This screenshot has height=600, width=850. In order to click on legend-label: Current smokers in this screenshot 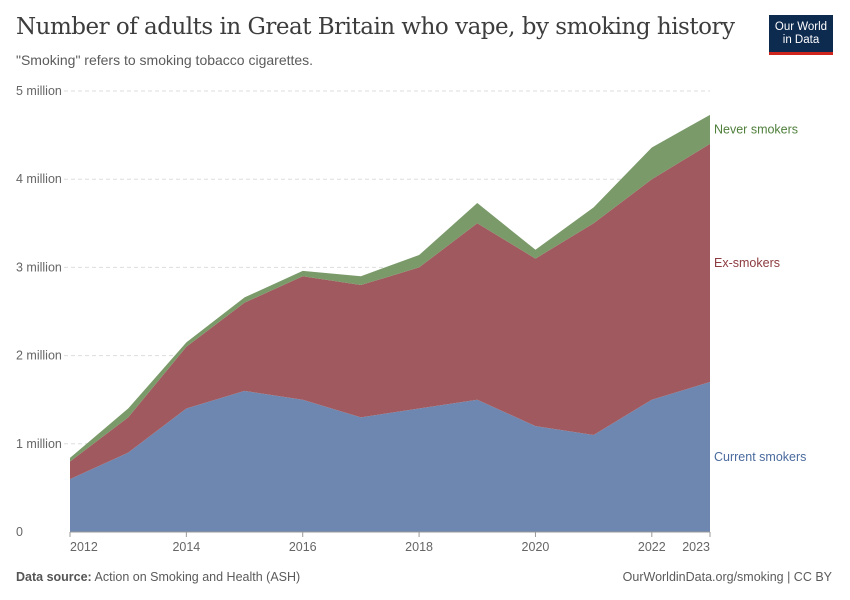, I will do `click(760, 457)`.